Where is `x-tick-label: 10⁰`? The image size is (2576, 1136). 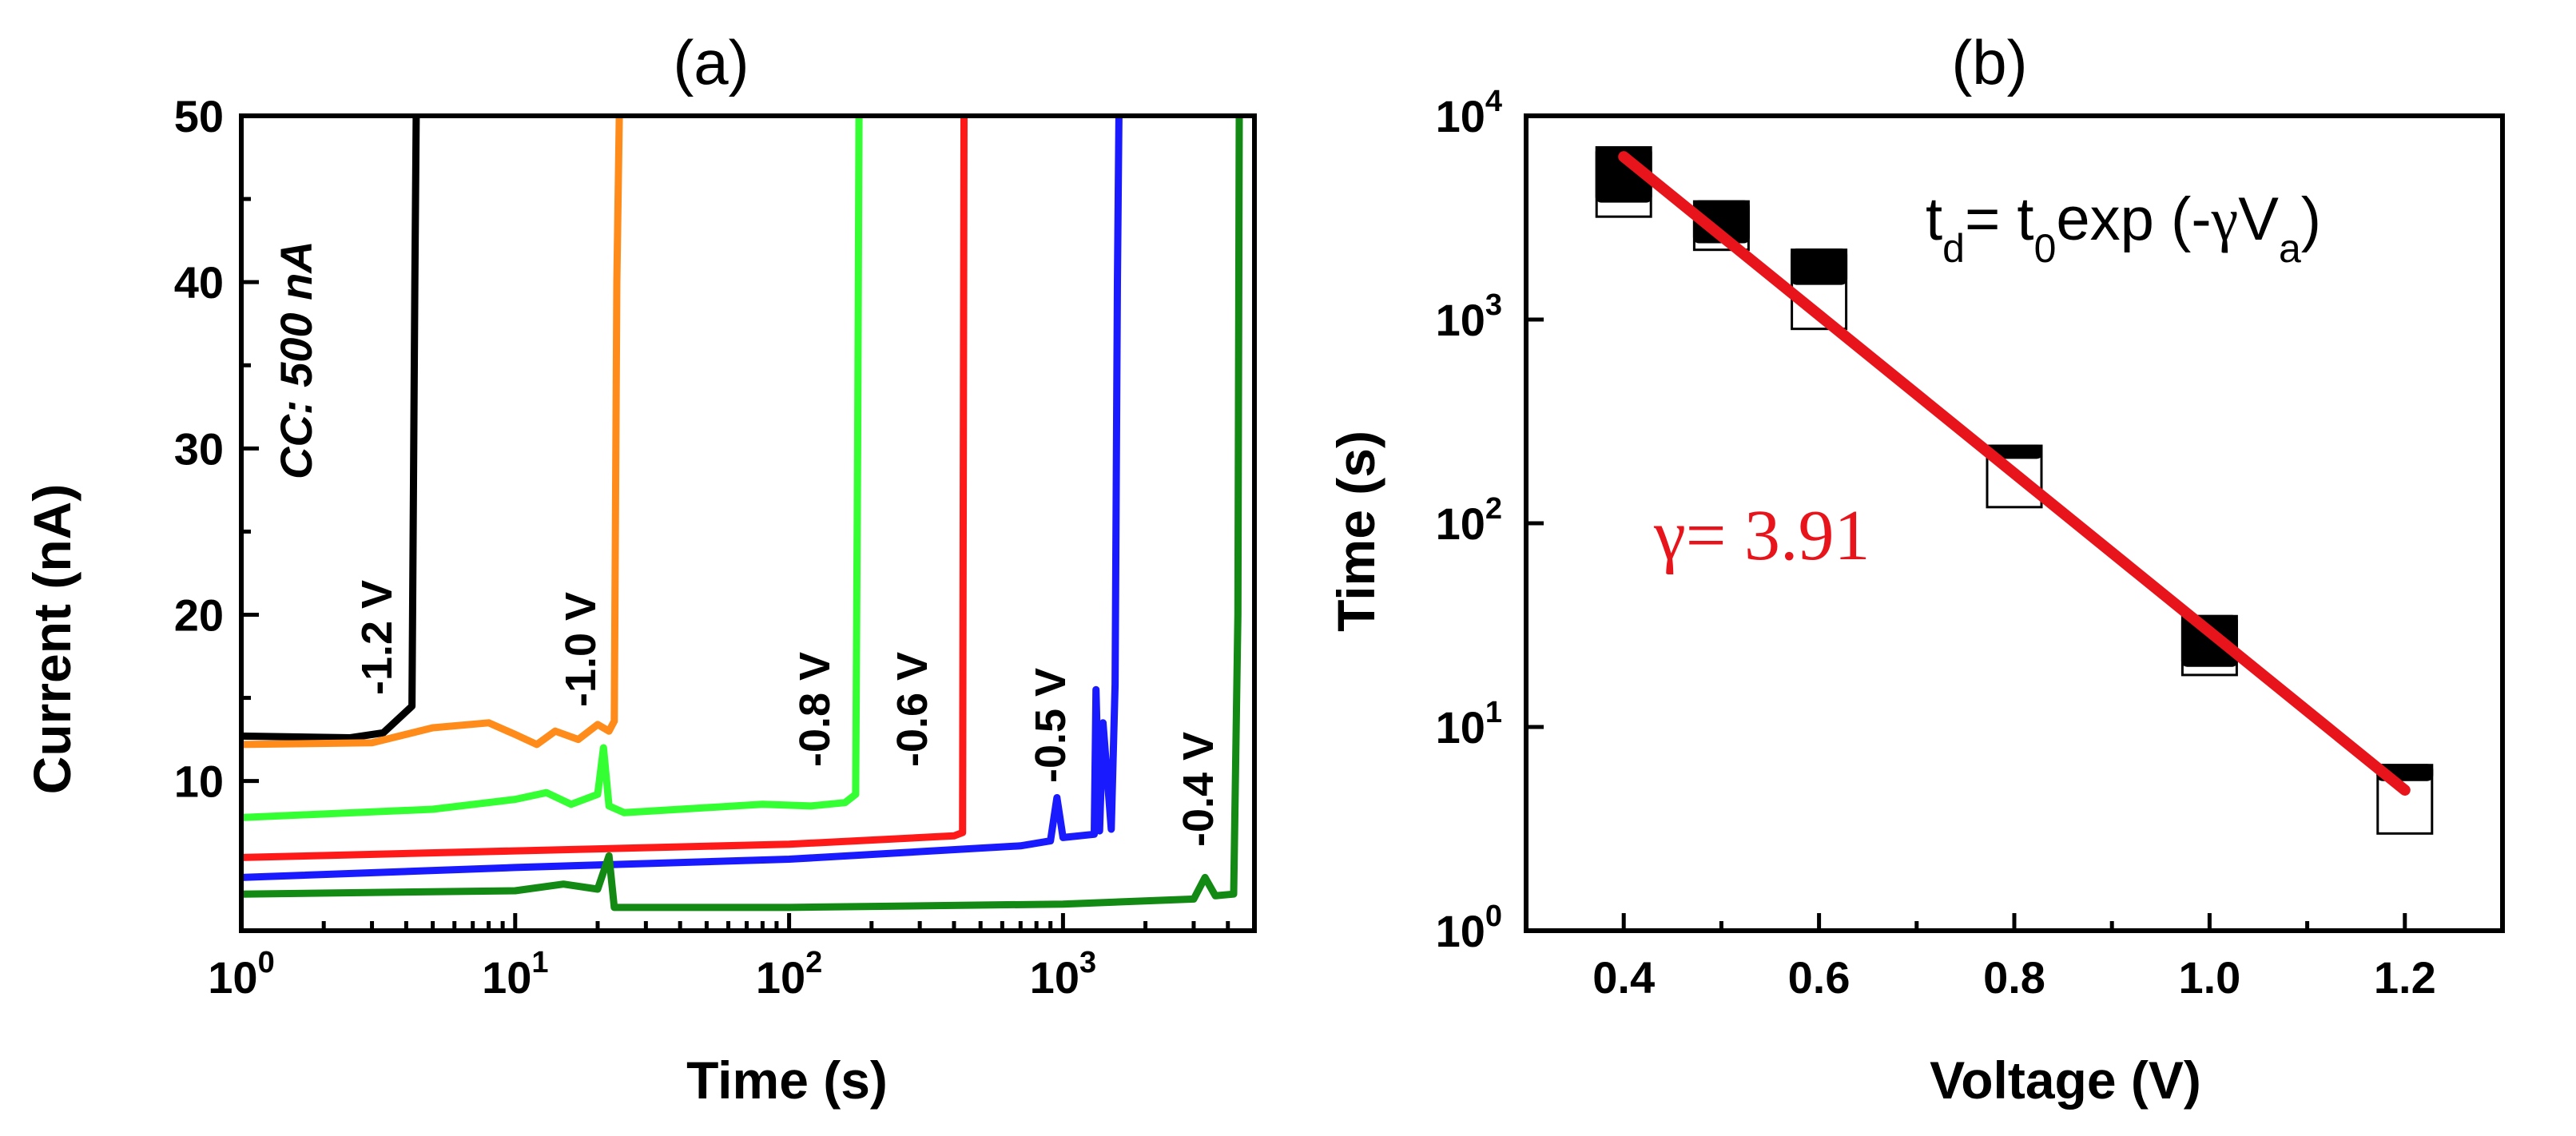
x-tick-label: 10⁰ is located at coordinates (241, 974).